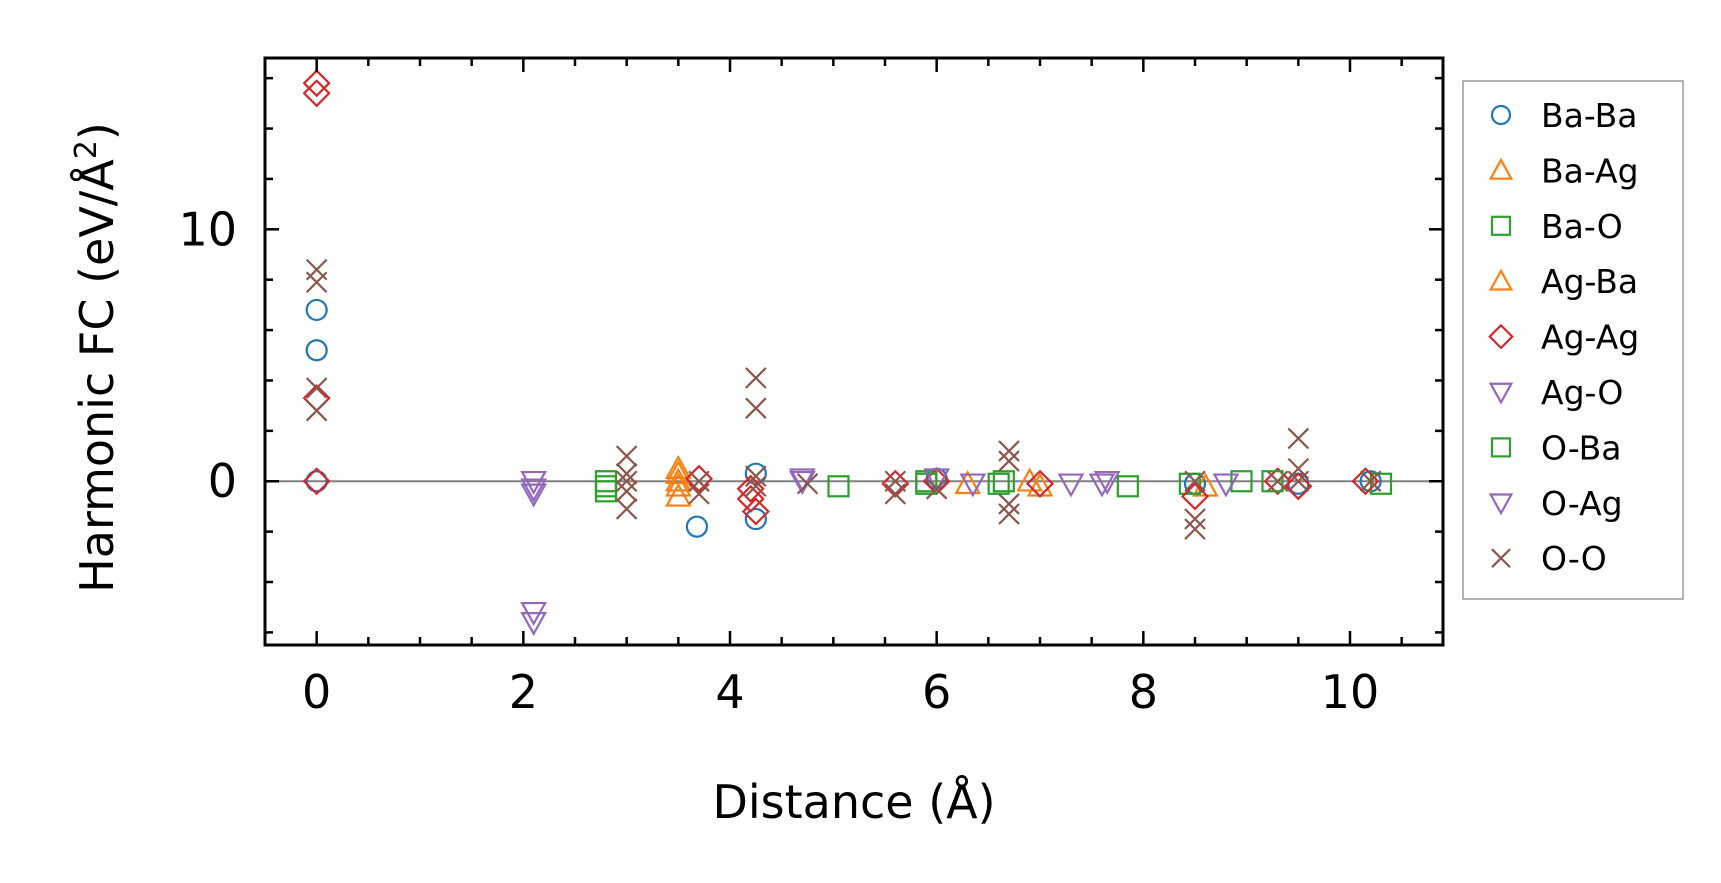  I want to click on legend-label-ag-ba: Ag-Ba, so click(1589, 281).